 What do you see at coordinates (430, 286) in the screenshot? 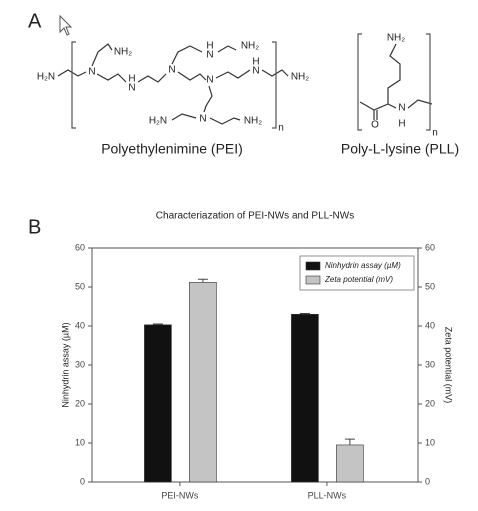
I see `y2-tick-label: 50` at bounding box center [430, 286].